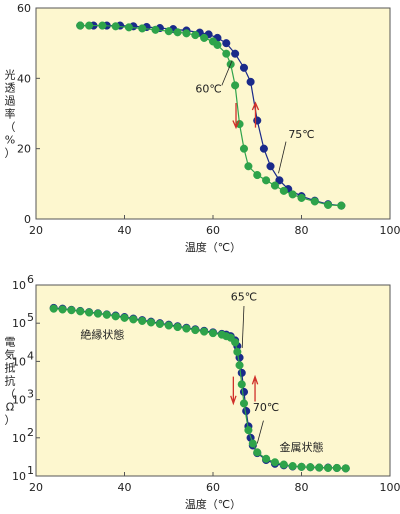  What do you see at coordinates (24, 8) in the screenshot?
I see `y-tick-label: 60` at bounding box center [24, 8].